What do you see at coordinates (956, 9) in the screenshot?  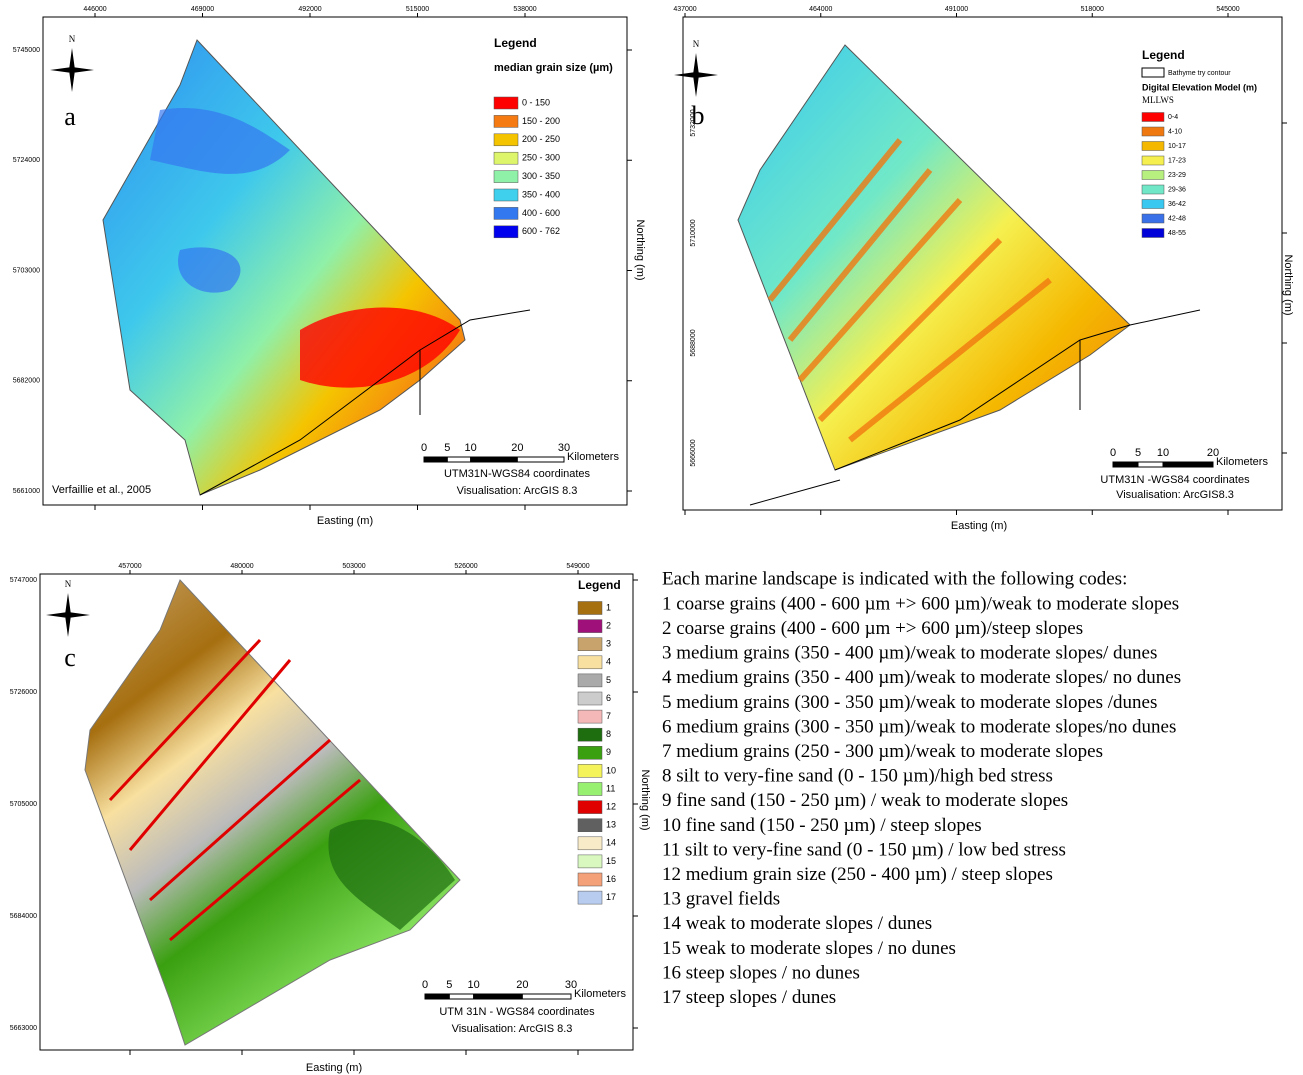 I see `x-tick-label: 491000` at bounding box center [956, 9].